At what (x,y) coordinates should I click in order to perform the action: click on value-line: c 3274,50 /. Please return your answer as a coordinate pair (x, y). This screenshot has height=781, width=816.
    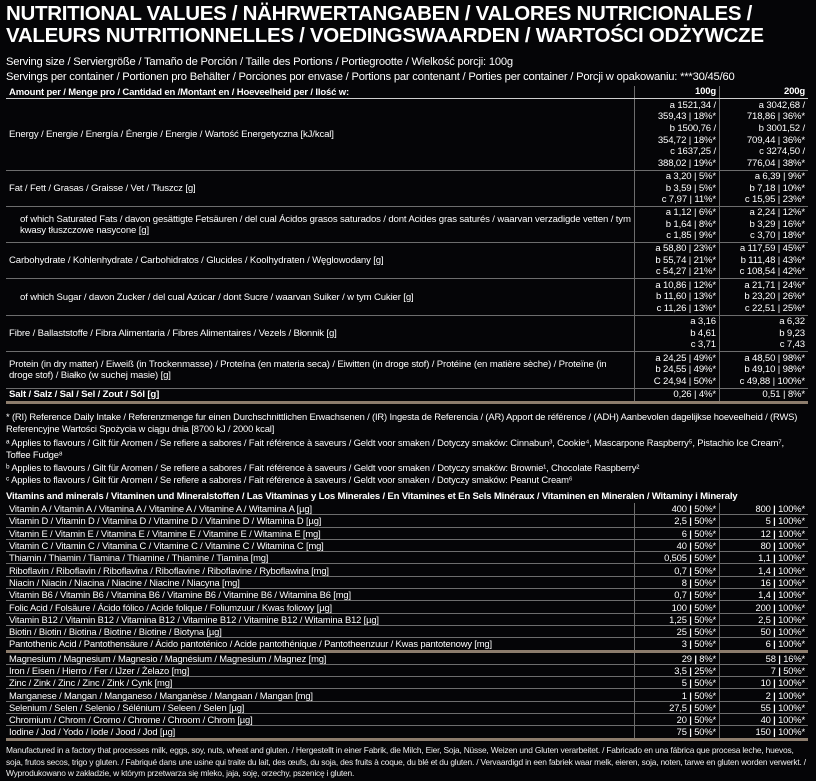
    Looking at the image, I should click on (782, 152).